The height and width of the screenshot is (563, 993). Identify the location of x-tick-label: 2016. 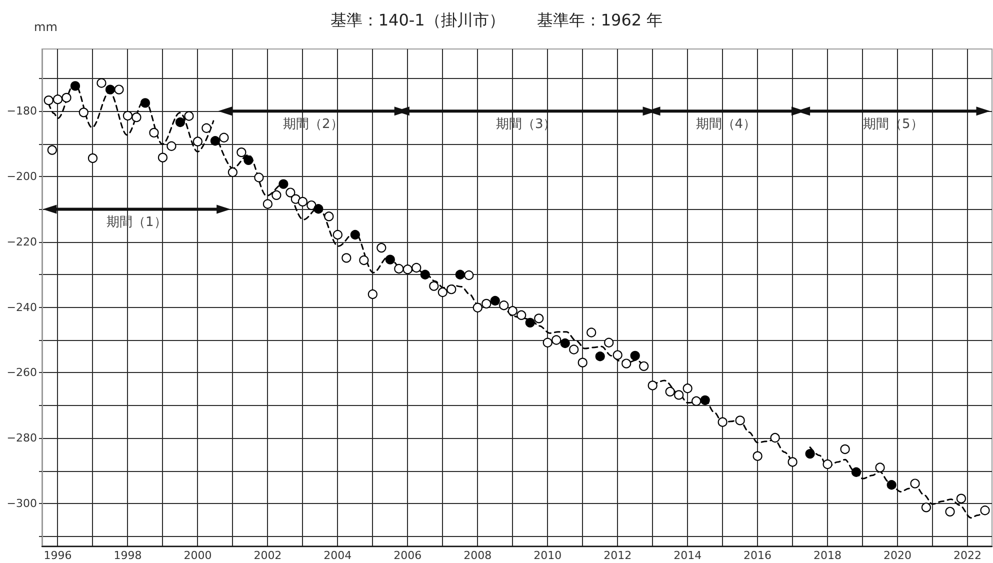
(758, 555).